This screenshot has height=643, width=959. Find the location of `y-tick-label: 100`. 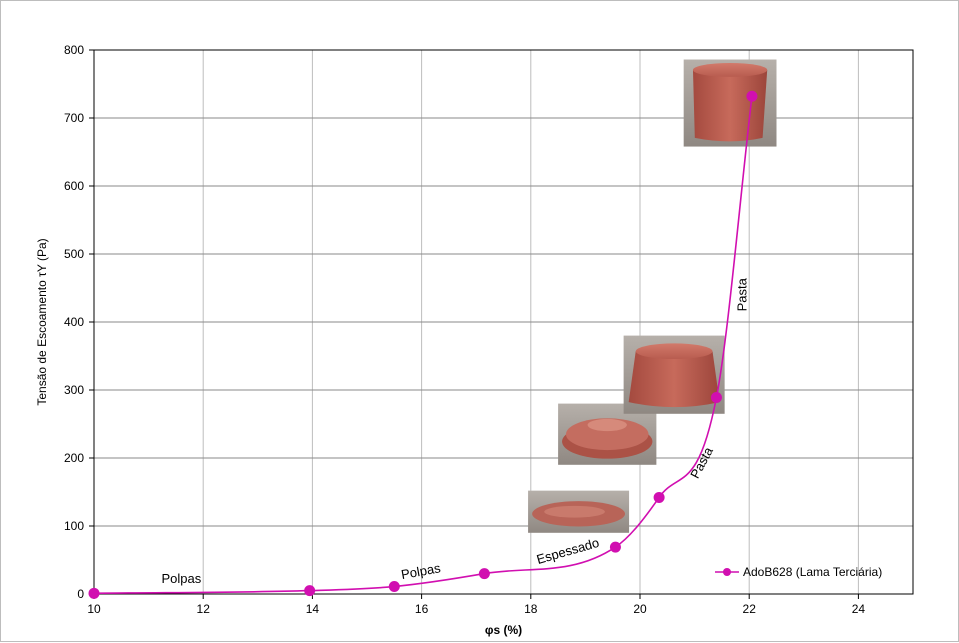

y-tick-label: 100 is located at coordinates (74, 526).